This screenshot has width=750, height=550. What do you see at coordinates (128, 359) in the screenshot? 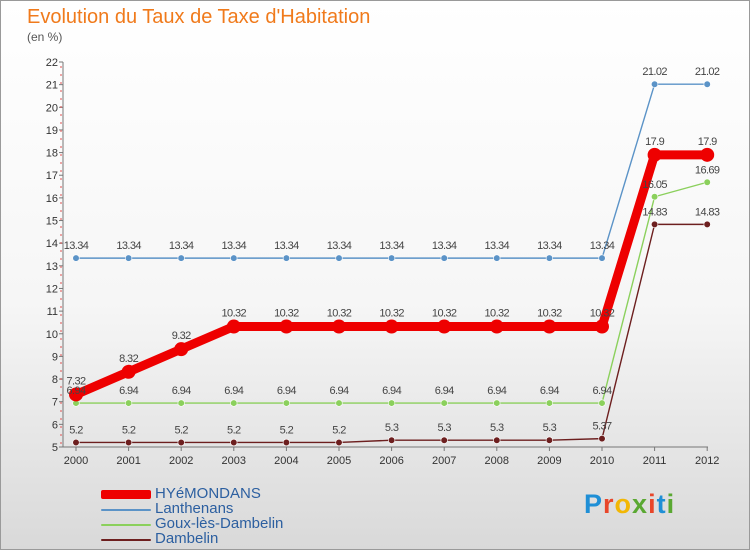
I see `data-label-hy-mondans: 8.32` at bounding box center [128, 359].